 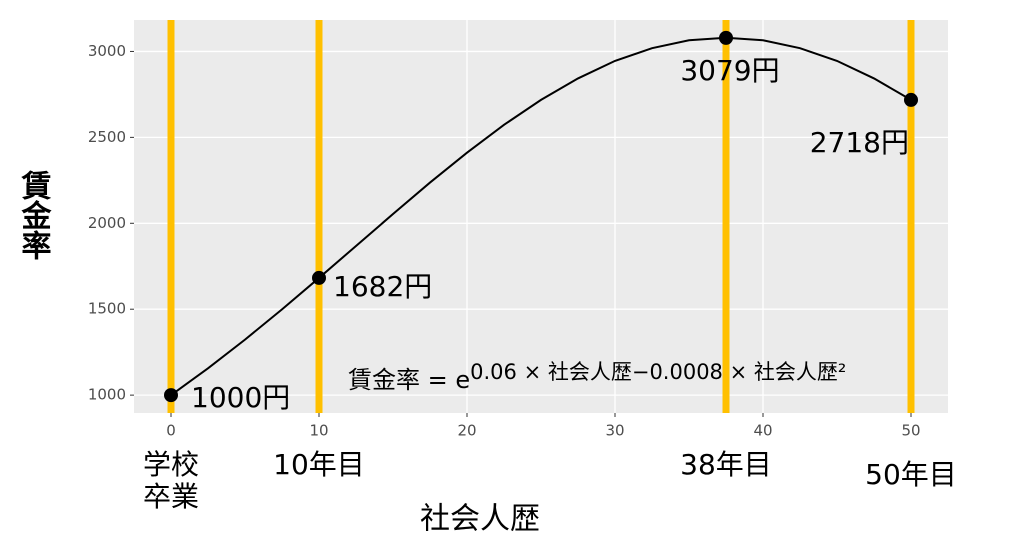 What do you see at coordinates (171, 431) in the screenshot?
I see `x-tick-label: 0` at bounding box center [171, 431].